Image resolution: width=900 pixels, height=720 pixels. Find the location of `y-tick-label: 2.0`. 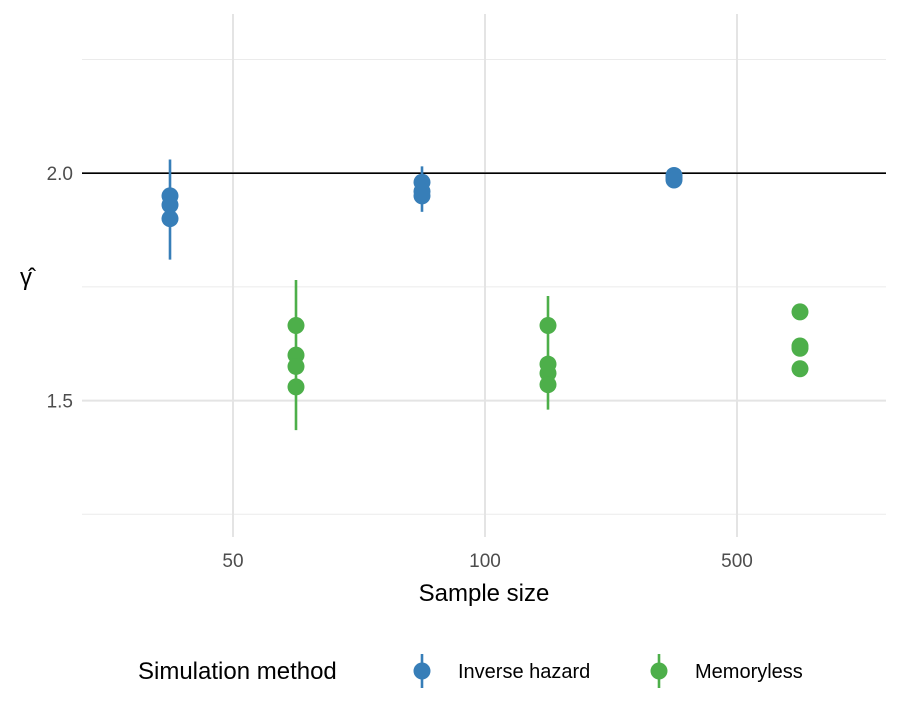

y-tick-label: 2.0 is located at coordinates (60, 174).